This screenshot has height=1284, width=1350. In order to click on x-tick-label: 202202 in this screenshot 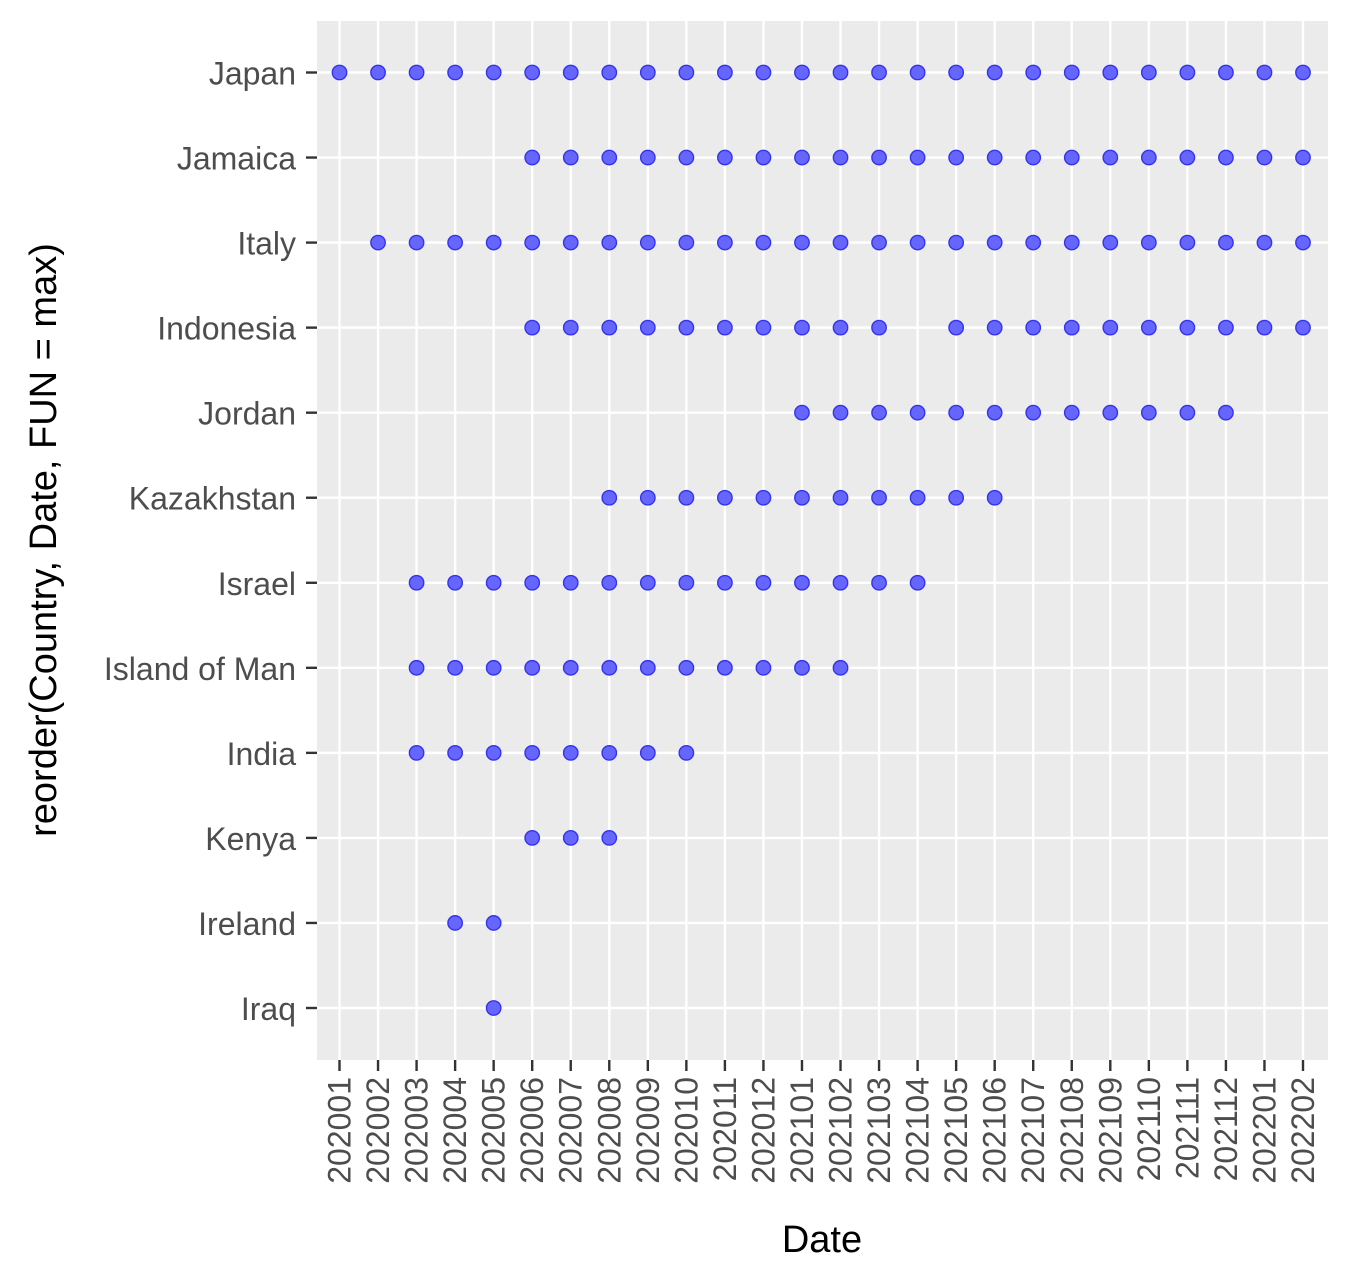, I will do `click(1303, 1130)`.